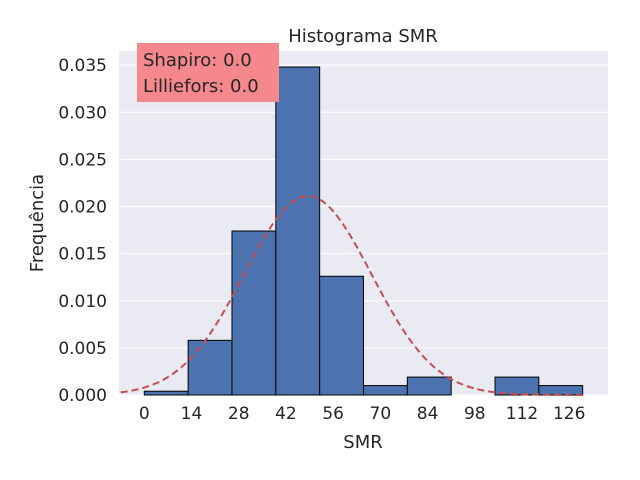  What do you see at coordinates (82, 66) in the screenshot?
I see `y-tick-label: 0.035` at bounding box center [82, 66].